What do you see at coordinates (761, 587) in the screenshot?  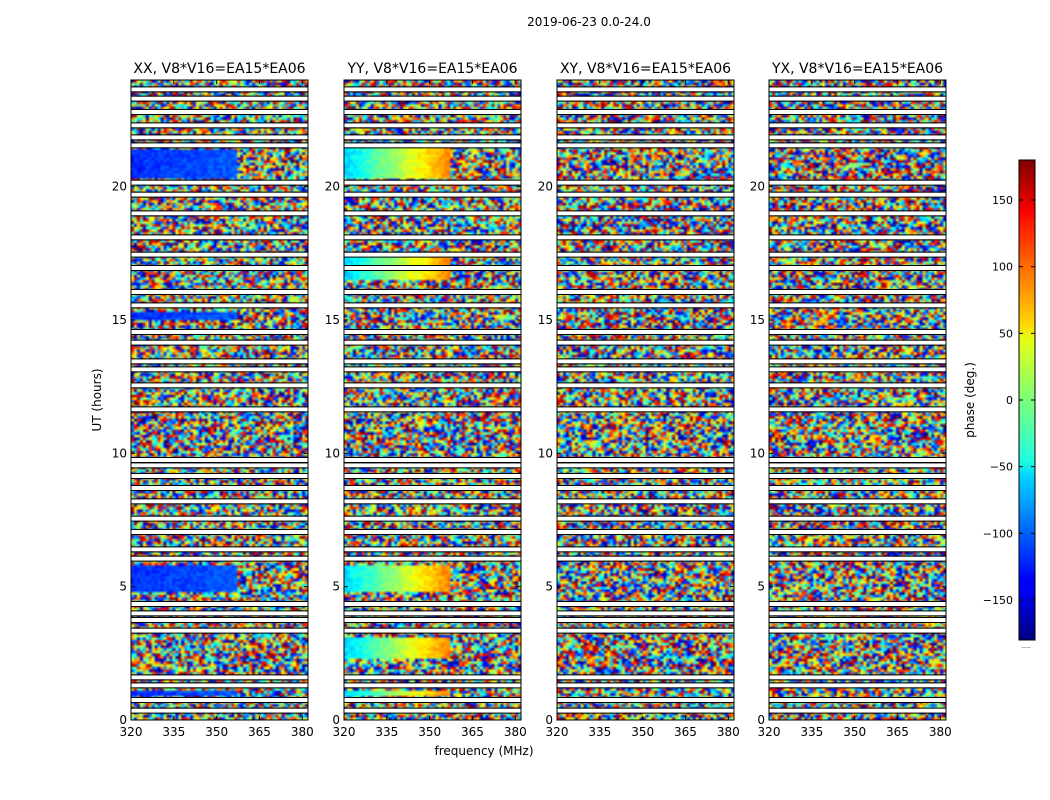 I see `y-tick-label: 5` at bounding box center [761, 587].